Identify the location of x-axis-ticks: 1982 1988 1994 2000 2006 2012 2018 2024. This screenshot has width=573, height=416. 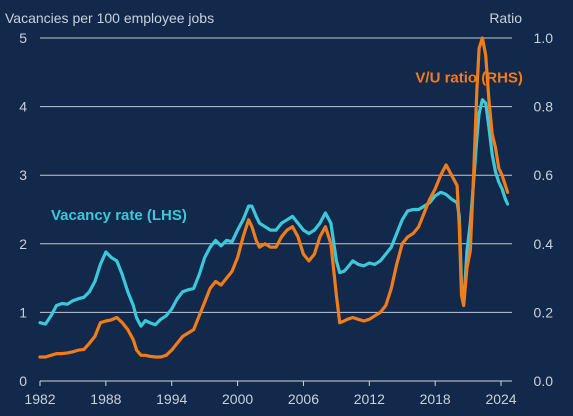
(270, 394).